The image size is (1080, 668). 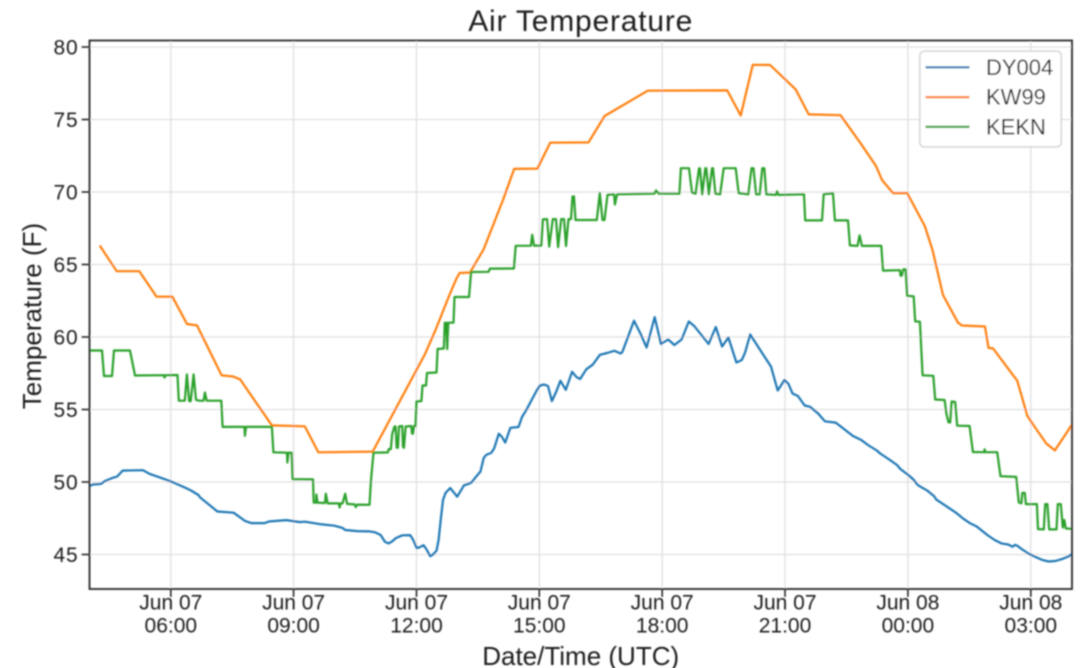 What do you see at coordinates (1016, 126) in the screenshot?
I see `svg-text: KEKN` at bounding box center [1016, 126].